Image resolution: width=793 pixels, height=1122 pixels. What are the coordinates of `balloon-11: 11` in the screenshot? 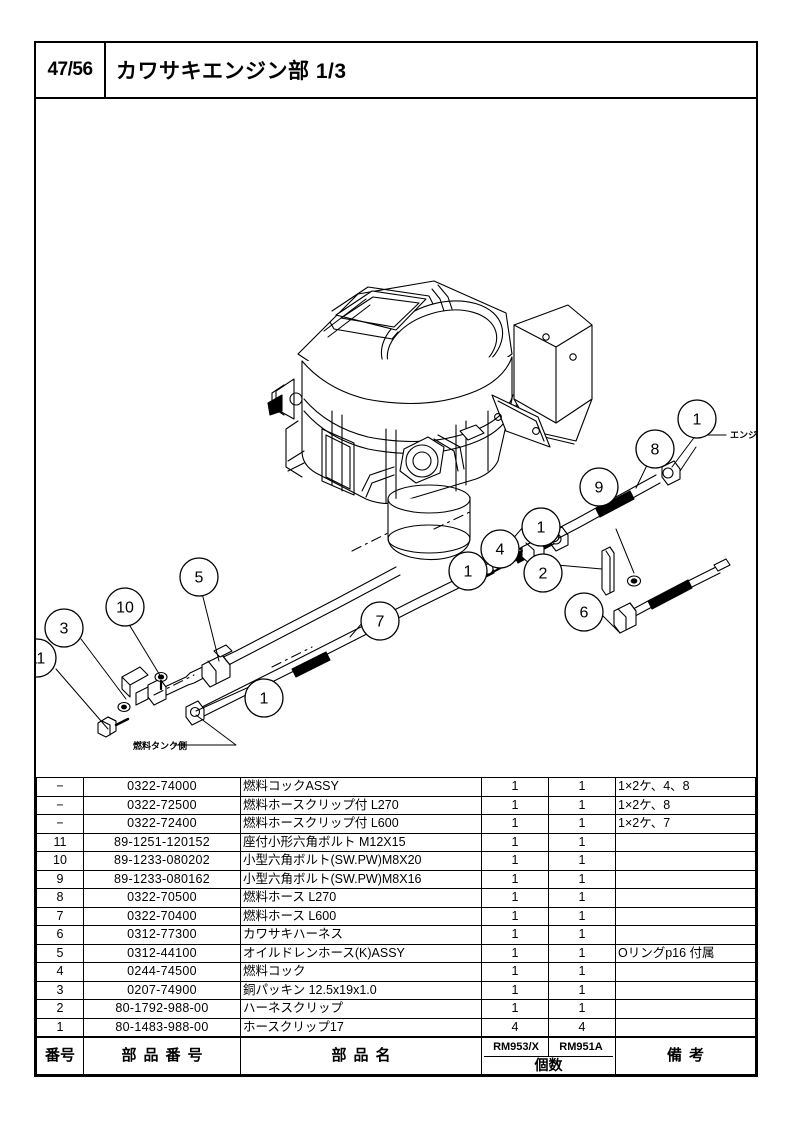 It's located at (46, 658).